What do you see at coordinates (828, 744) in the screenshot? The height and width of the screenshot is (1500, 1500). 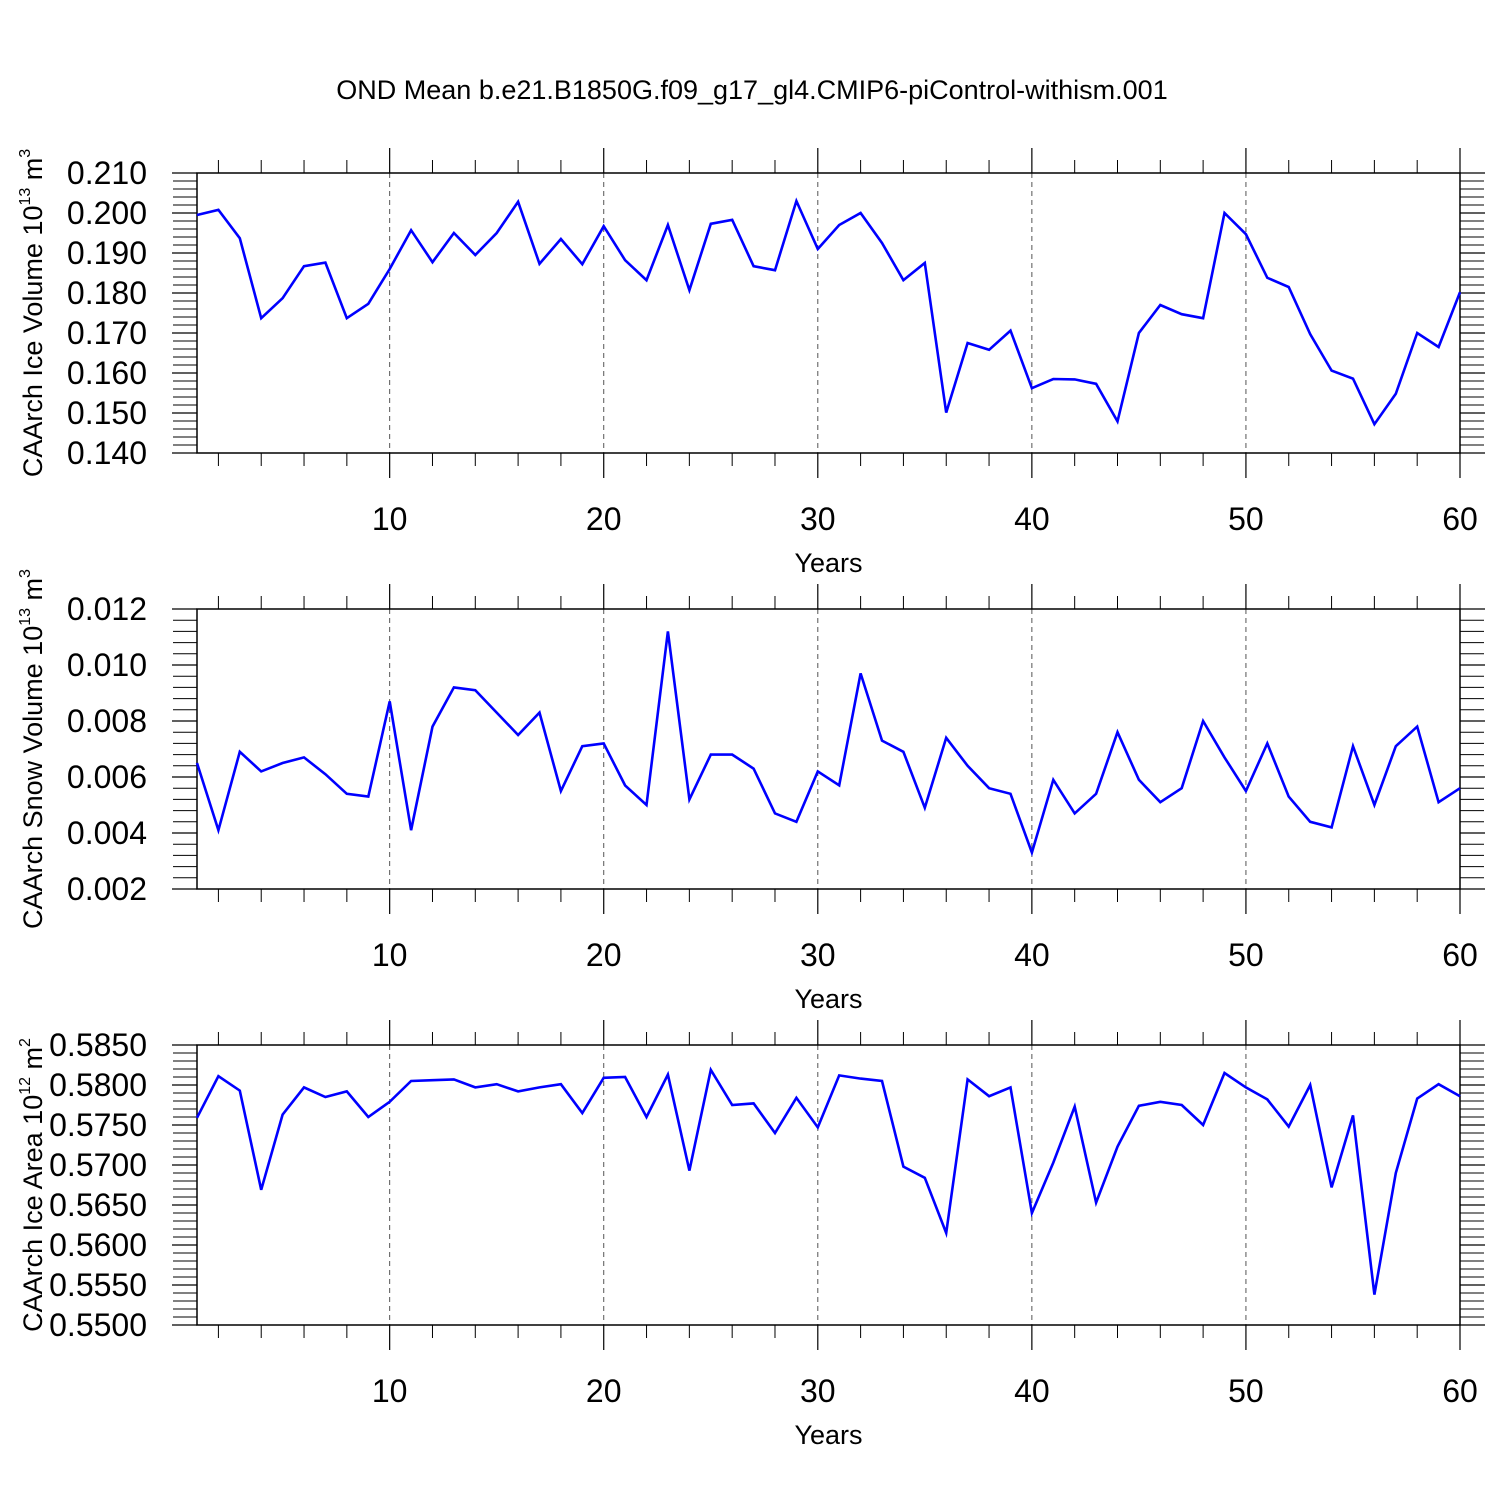 I see `series-line-snow-volume` at bounding box center [828, 744].